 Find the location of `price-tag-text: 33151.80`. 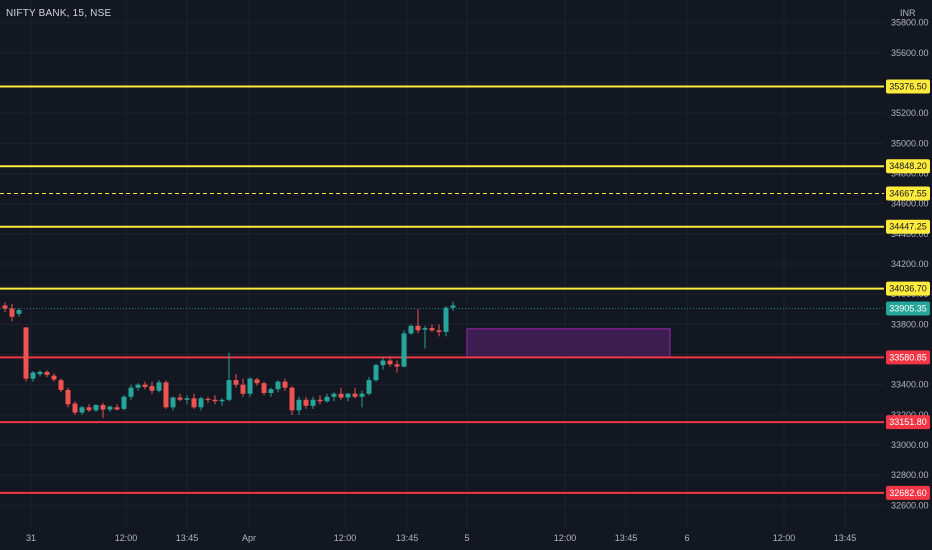

price-tag-text: 33151.80 is located at coordinates (908, 422).